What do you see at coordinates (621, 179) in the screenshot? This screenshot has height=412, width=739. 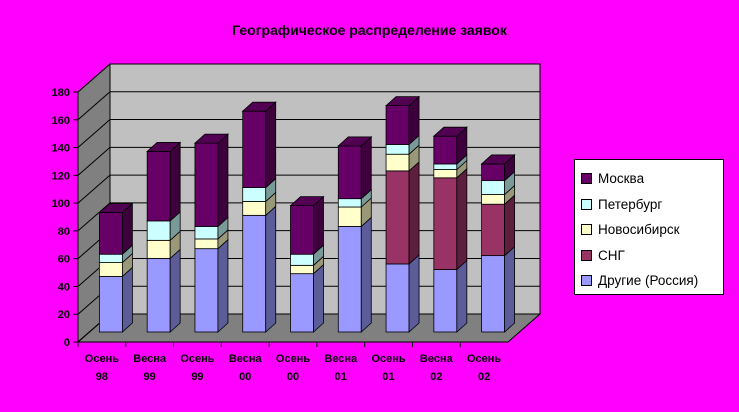 I see `legend-label: Москва` at bounding box center [621, 179].